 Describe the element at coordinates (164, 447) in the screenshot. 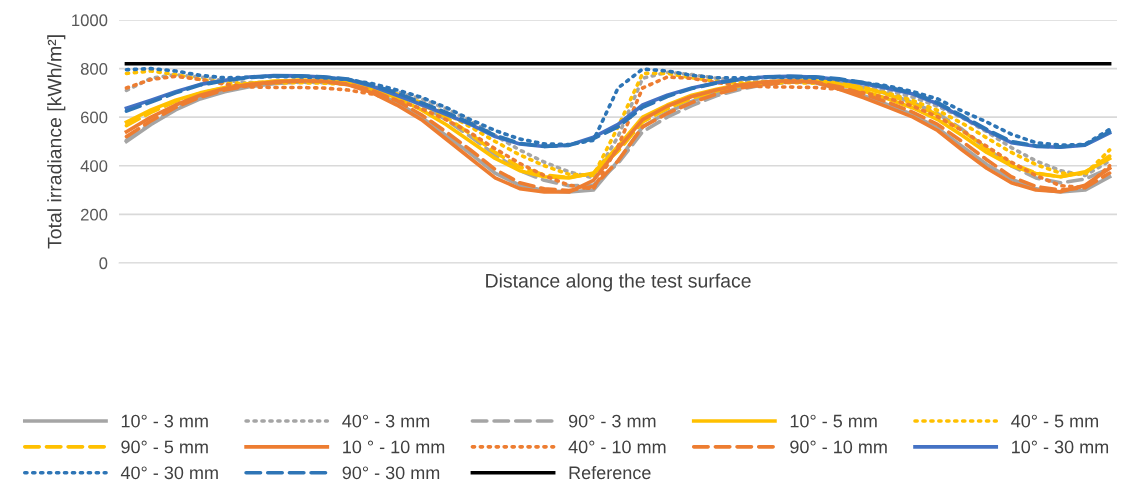

I see `legend-label: 90° - 5 mm` at that location.